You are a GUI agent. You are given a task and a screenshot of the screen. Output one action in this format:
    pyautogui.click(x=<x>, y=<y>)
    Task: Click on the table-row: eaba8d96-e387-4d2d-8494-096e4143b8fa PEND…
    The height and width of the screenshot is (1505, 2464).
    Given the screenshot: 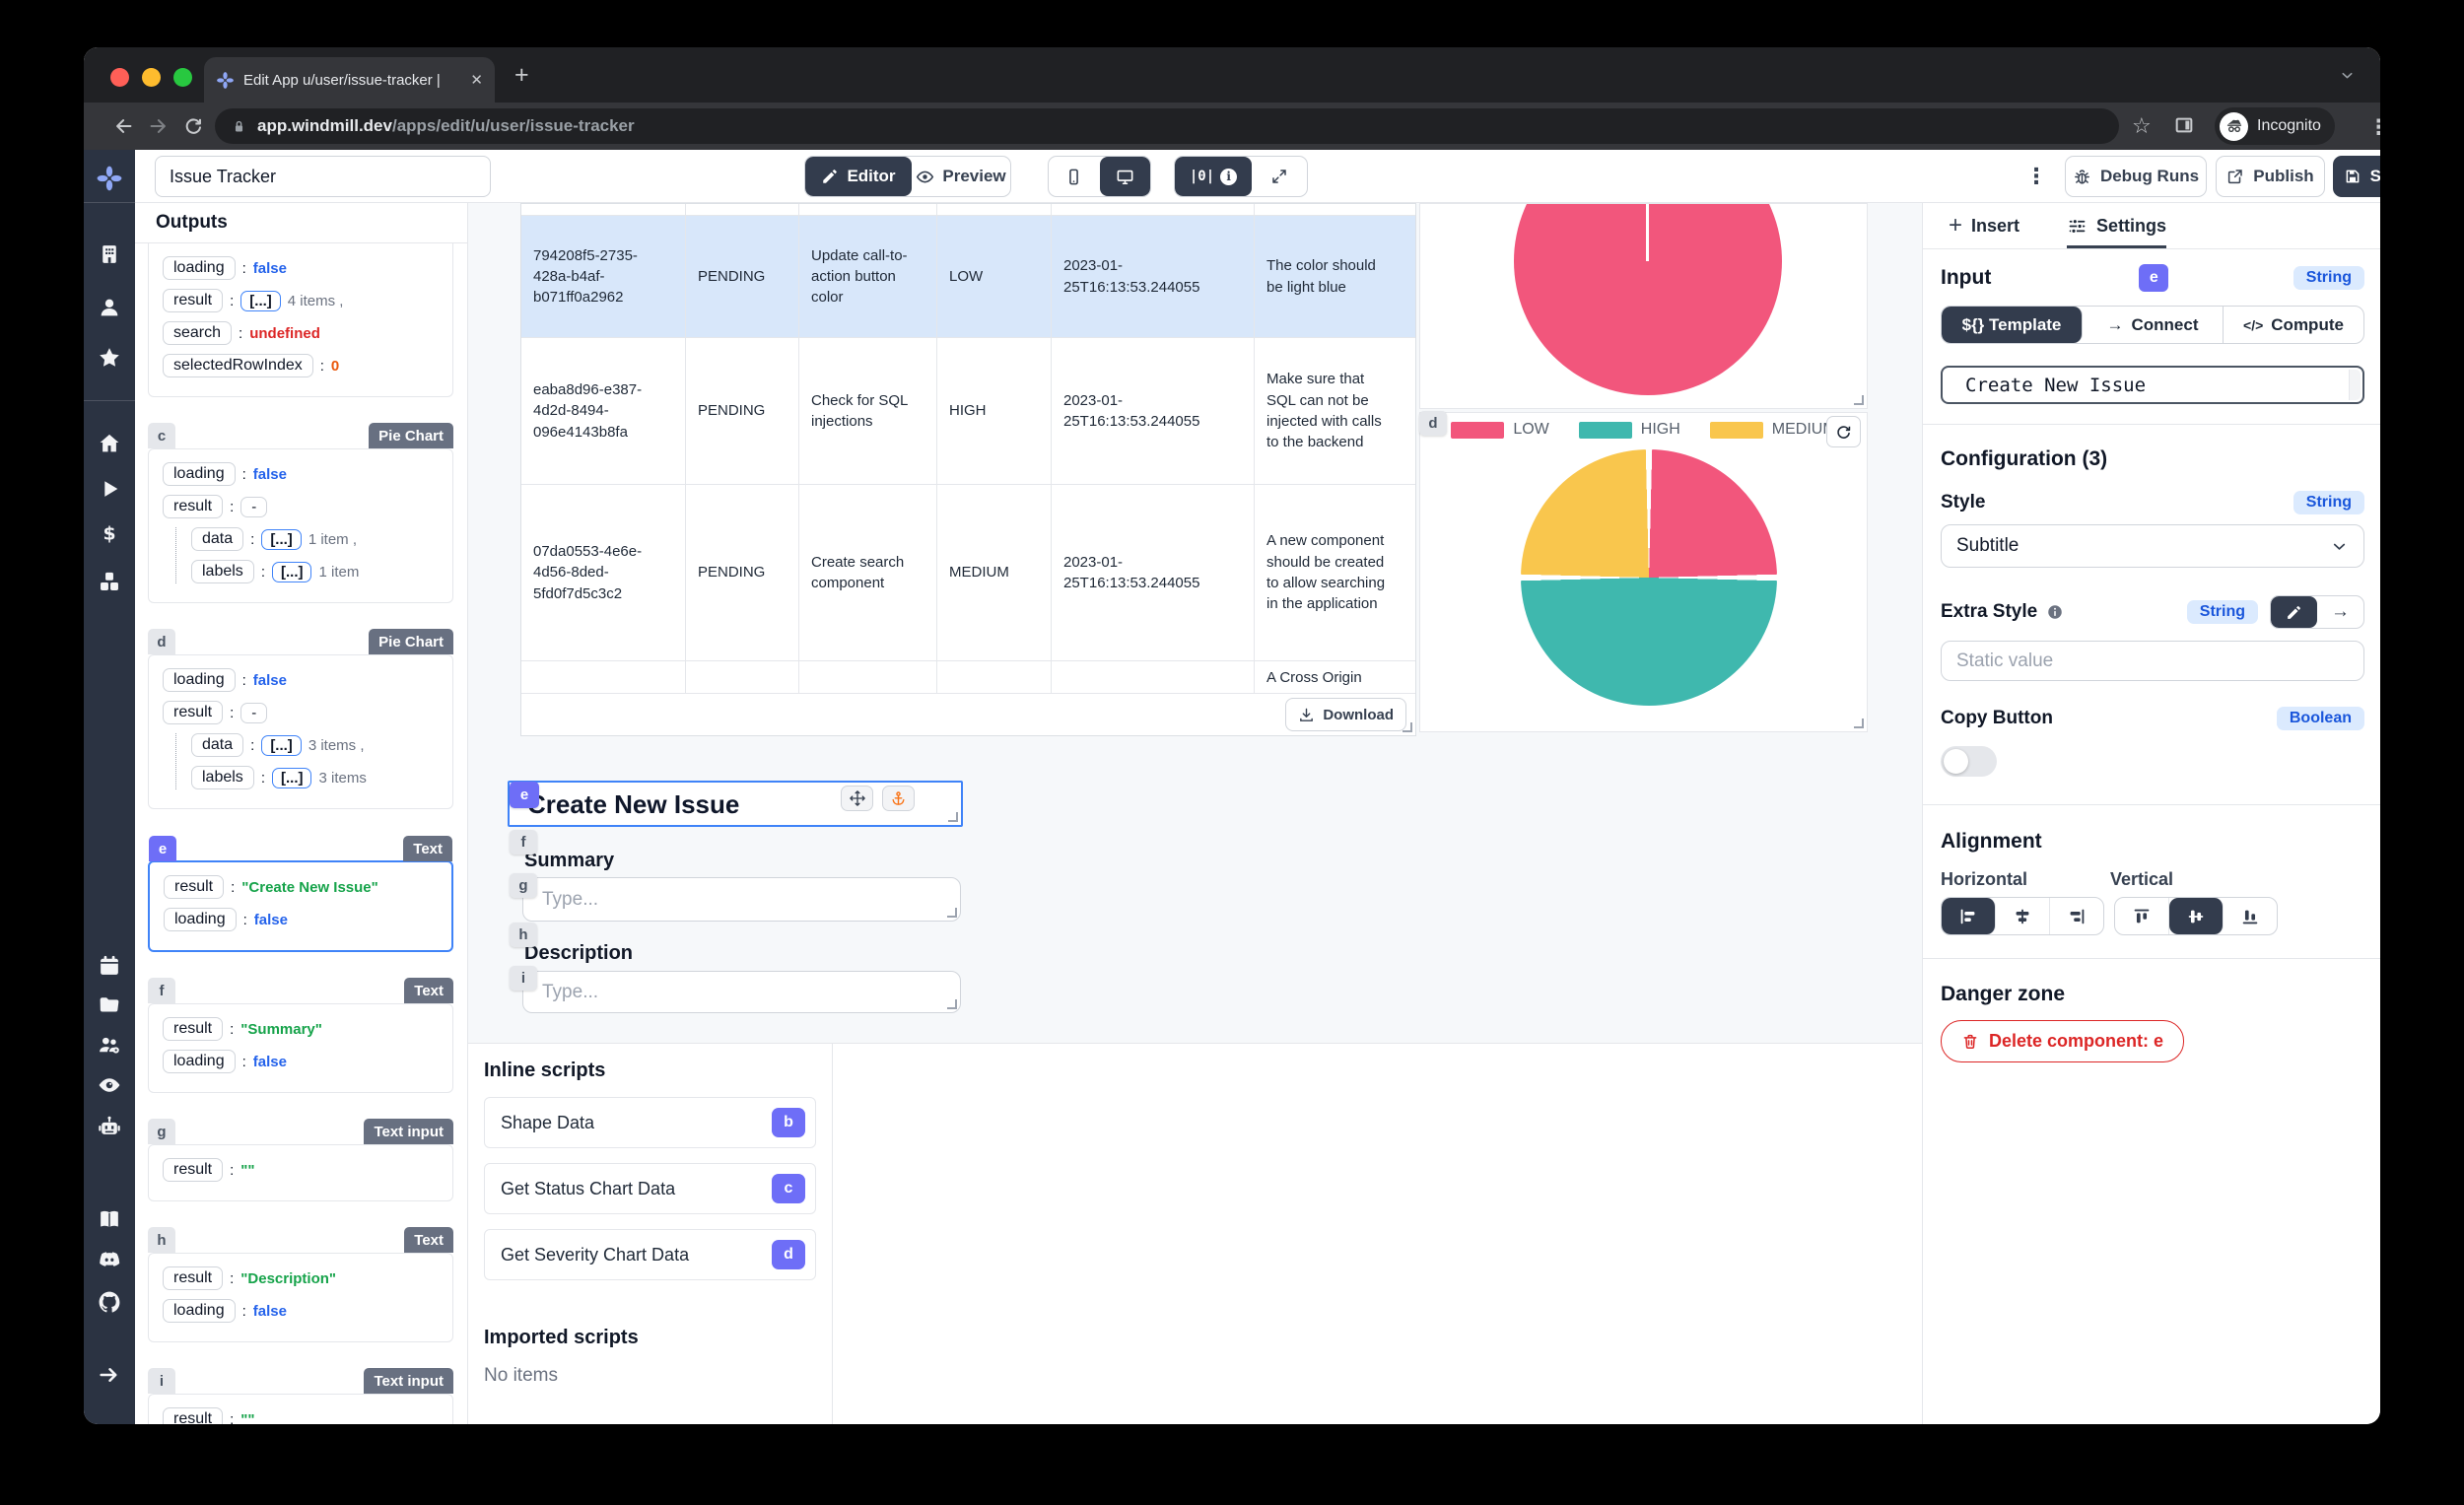 What is the action you would take?
    pyautogui.click(x=968, y=411)
    